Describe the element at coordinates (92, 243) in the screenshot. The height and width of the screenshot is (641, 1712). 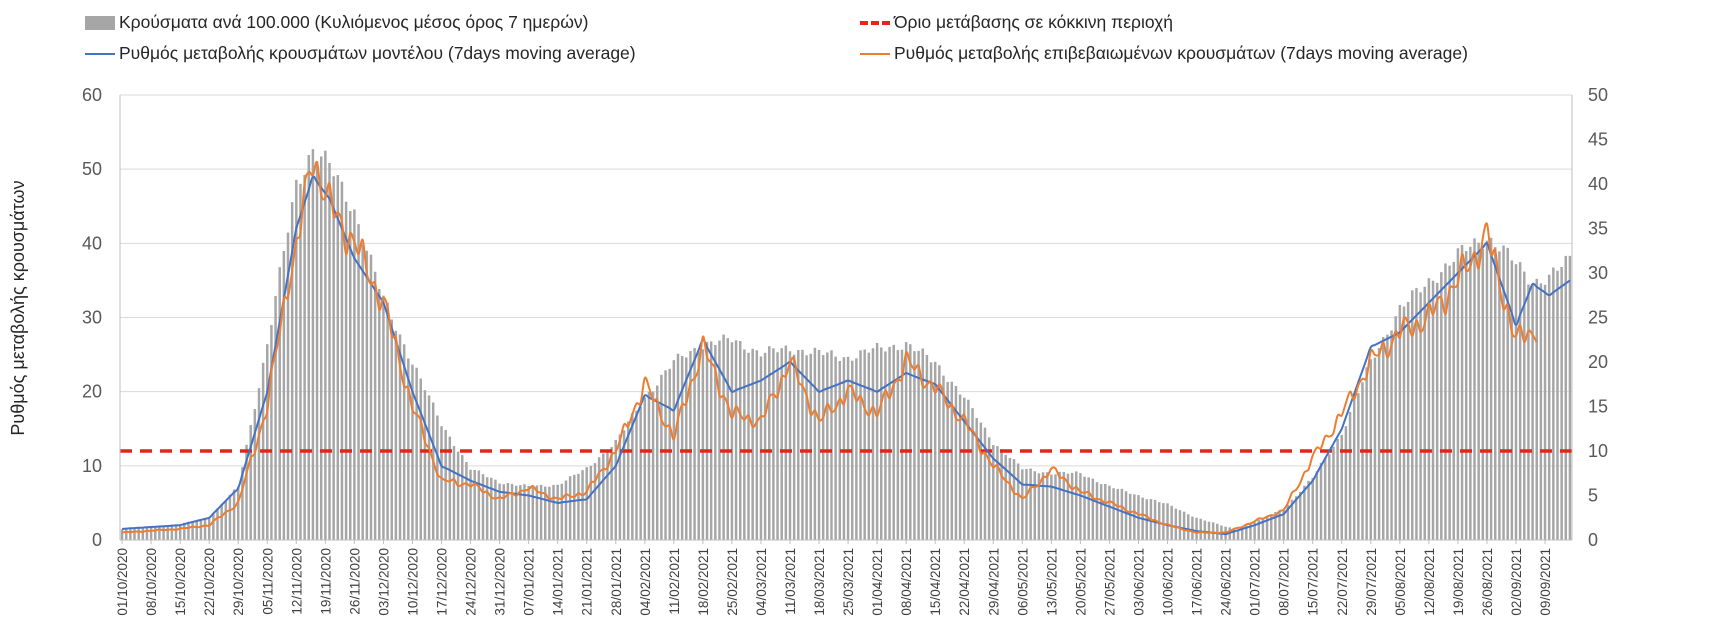
I see `y-left-tick-label: 40` at that location.